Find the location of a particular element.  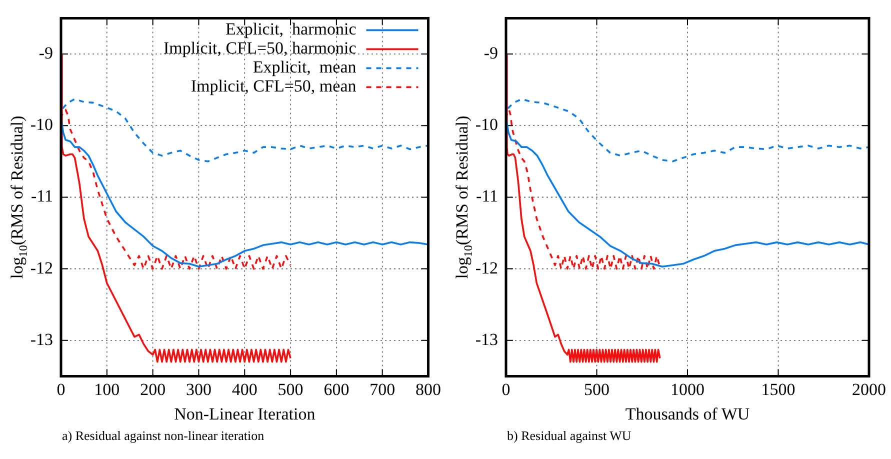

legend-label: Explicit, harmonic is located at coordinates (291, 29).